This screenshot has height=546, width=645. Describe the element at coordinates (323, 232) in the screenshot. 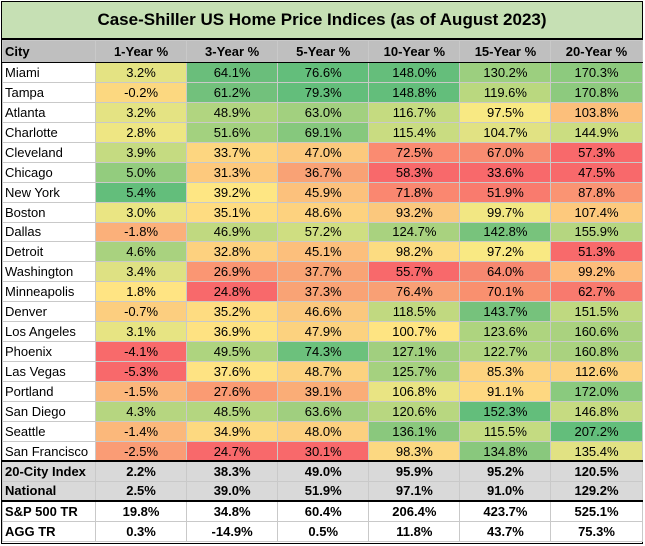

I see `value-cell-5-year: 57.2%` at that location.